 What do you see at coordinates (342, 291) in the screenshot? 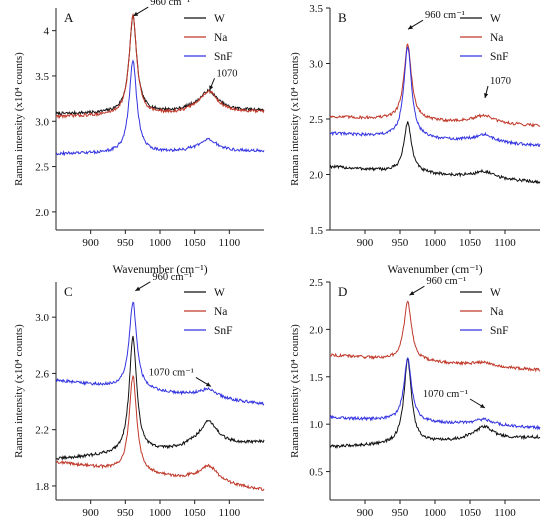
I see `panel-letter: D` at bounding box center [342, 291].